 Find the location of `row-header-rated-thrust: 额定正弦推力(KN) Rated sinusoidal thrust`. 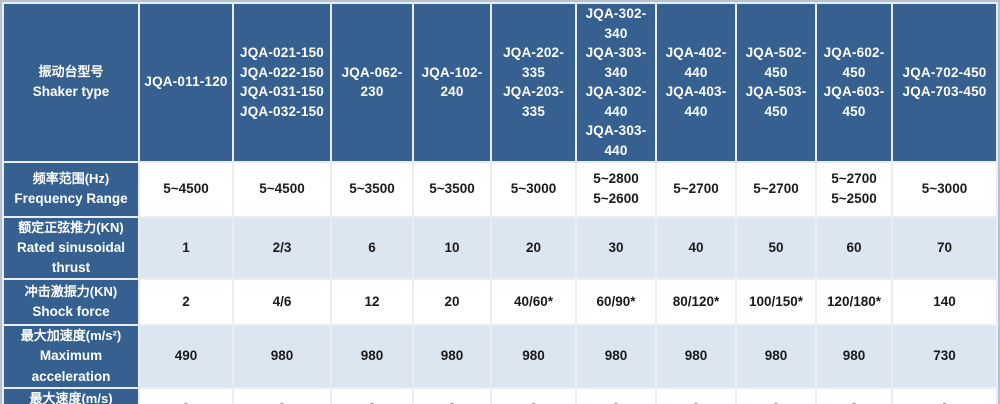

row-header-rated-thrust: 额定正弦推力(KN) Rated sinusoidal thrust is located at coordinates (71, 248).